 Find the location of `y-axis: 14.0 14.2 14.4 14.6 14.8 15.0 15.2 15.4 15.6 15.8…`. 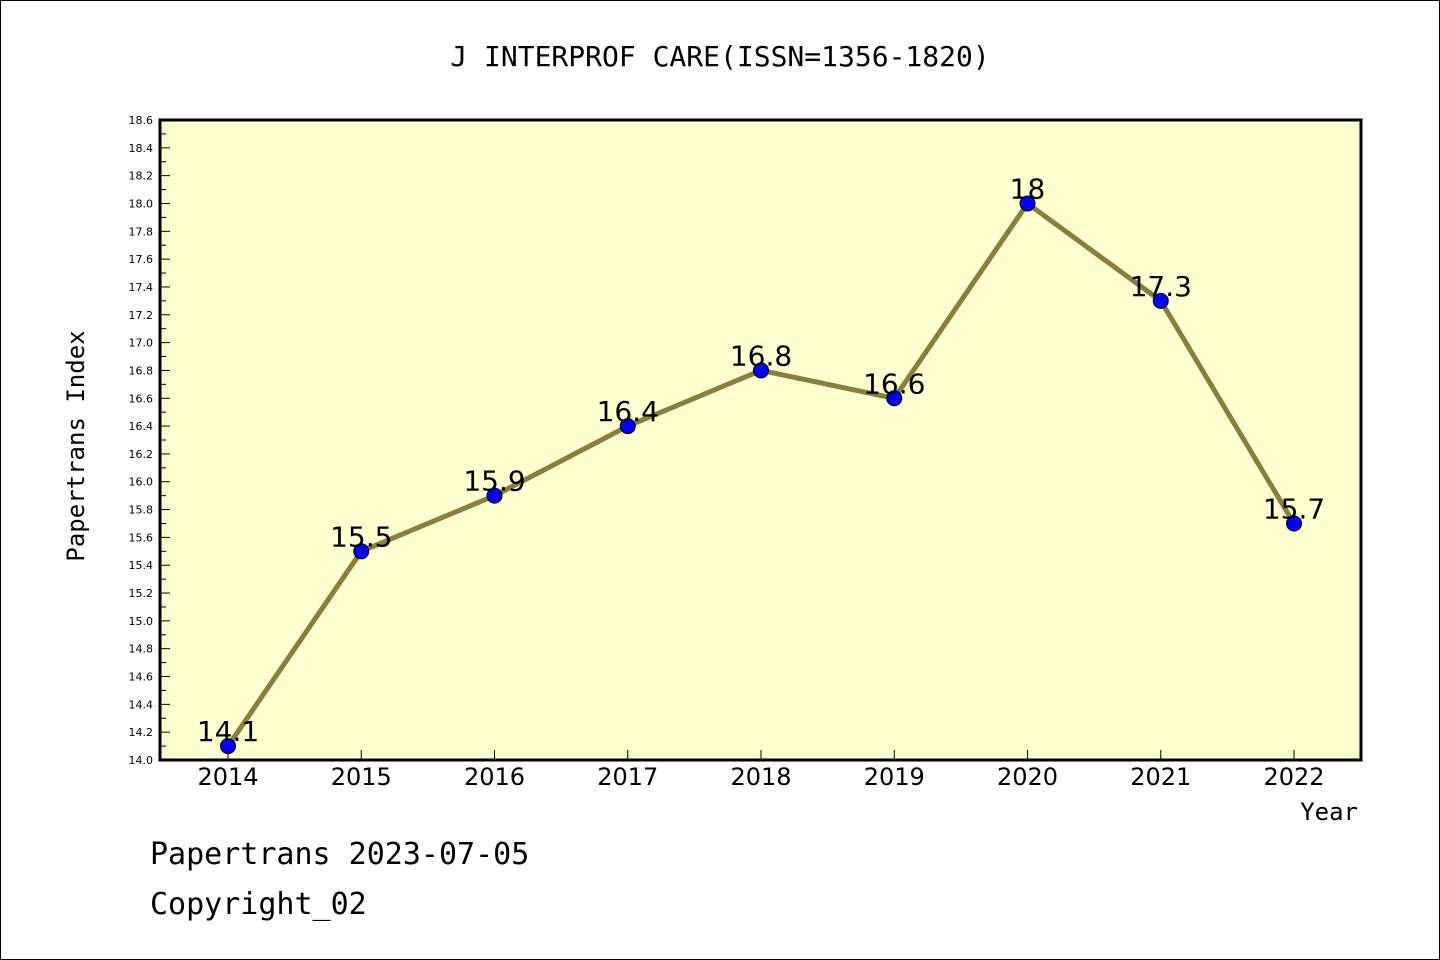

y-axis: 14.0 14.2 14.4 14.6 14.8 15.0 15.2 15.4 15.6 15.8… is located at coordinates (149, 440).